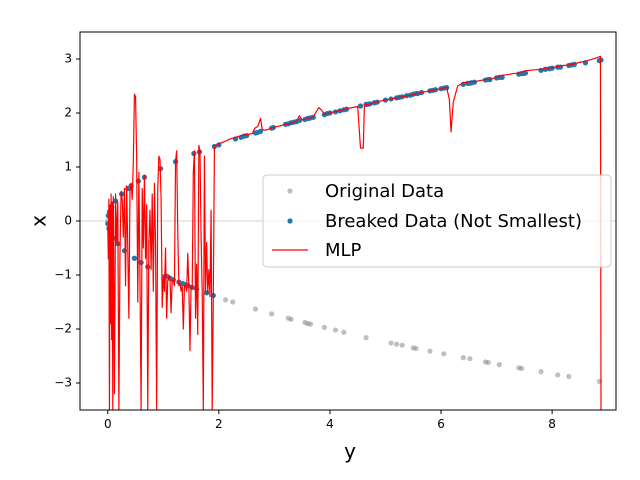  I want to click on legend-marker-original, so click(290, 191).